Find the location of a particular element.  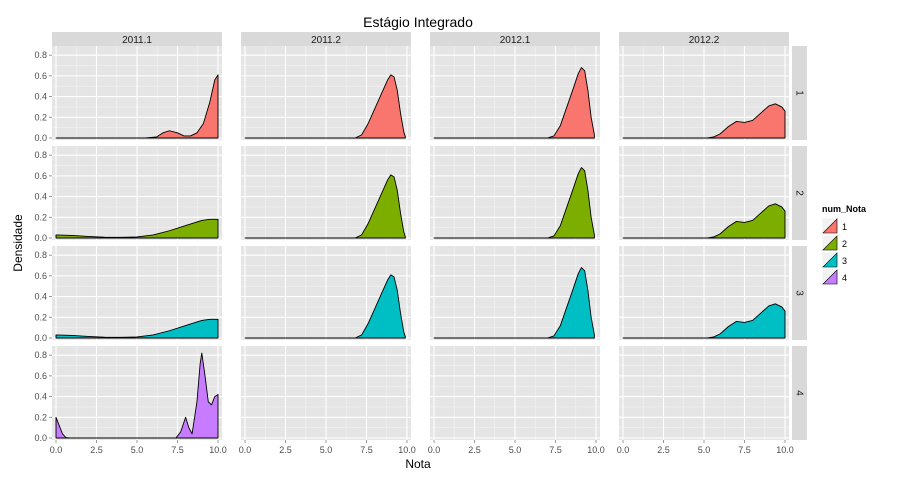

facet-strip-row-label: 2 is located at coordinates (799, 193).